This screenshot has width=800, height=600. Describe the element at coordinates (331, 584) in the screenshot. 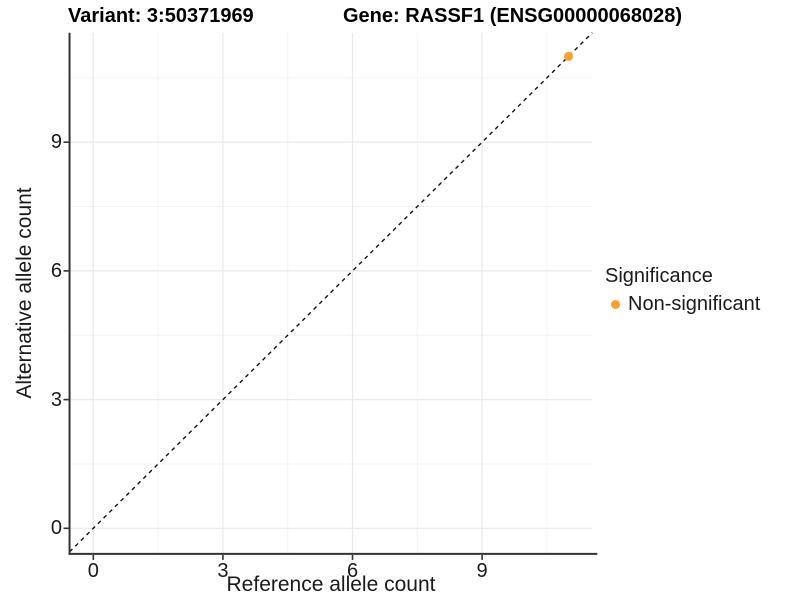

I see `x-axis-title: Reference allele count` at that location.